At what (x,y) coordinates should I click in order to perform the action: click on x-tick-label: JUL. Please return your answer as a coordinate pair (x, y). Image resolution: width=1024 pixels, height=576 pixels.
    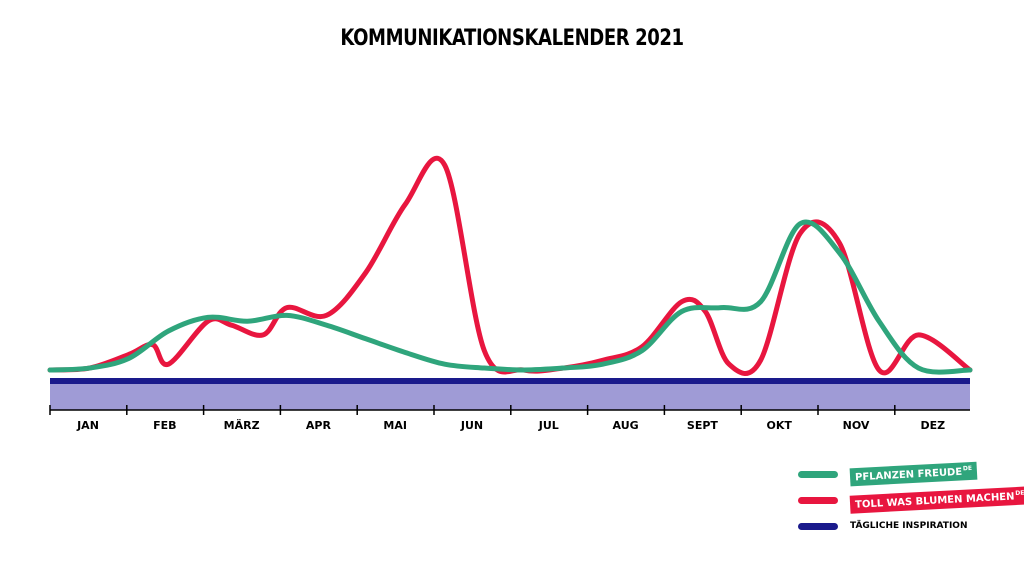
    Looking at the image, I should click on (548, 425).